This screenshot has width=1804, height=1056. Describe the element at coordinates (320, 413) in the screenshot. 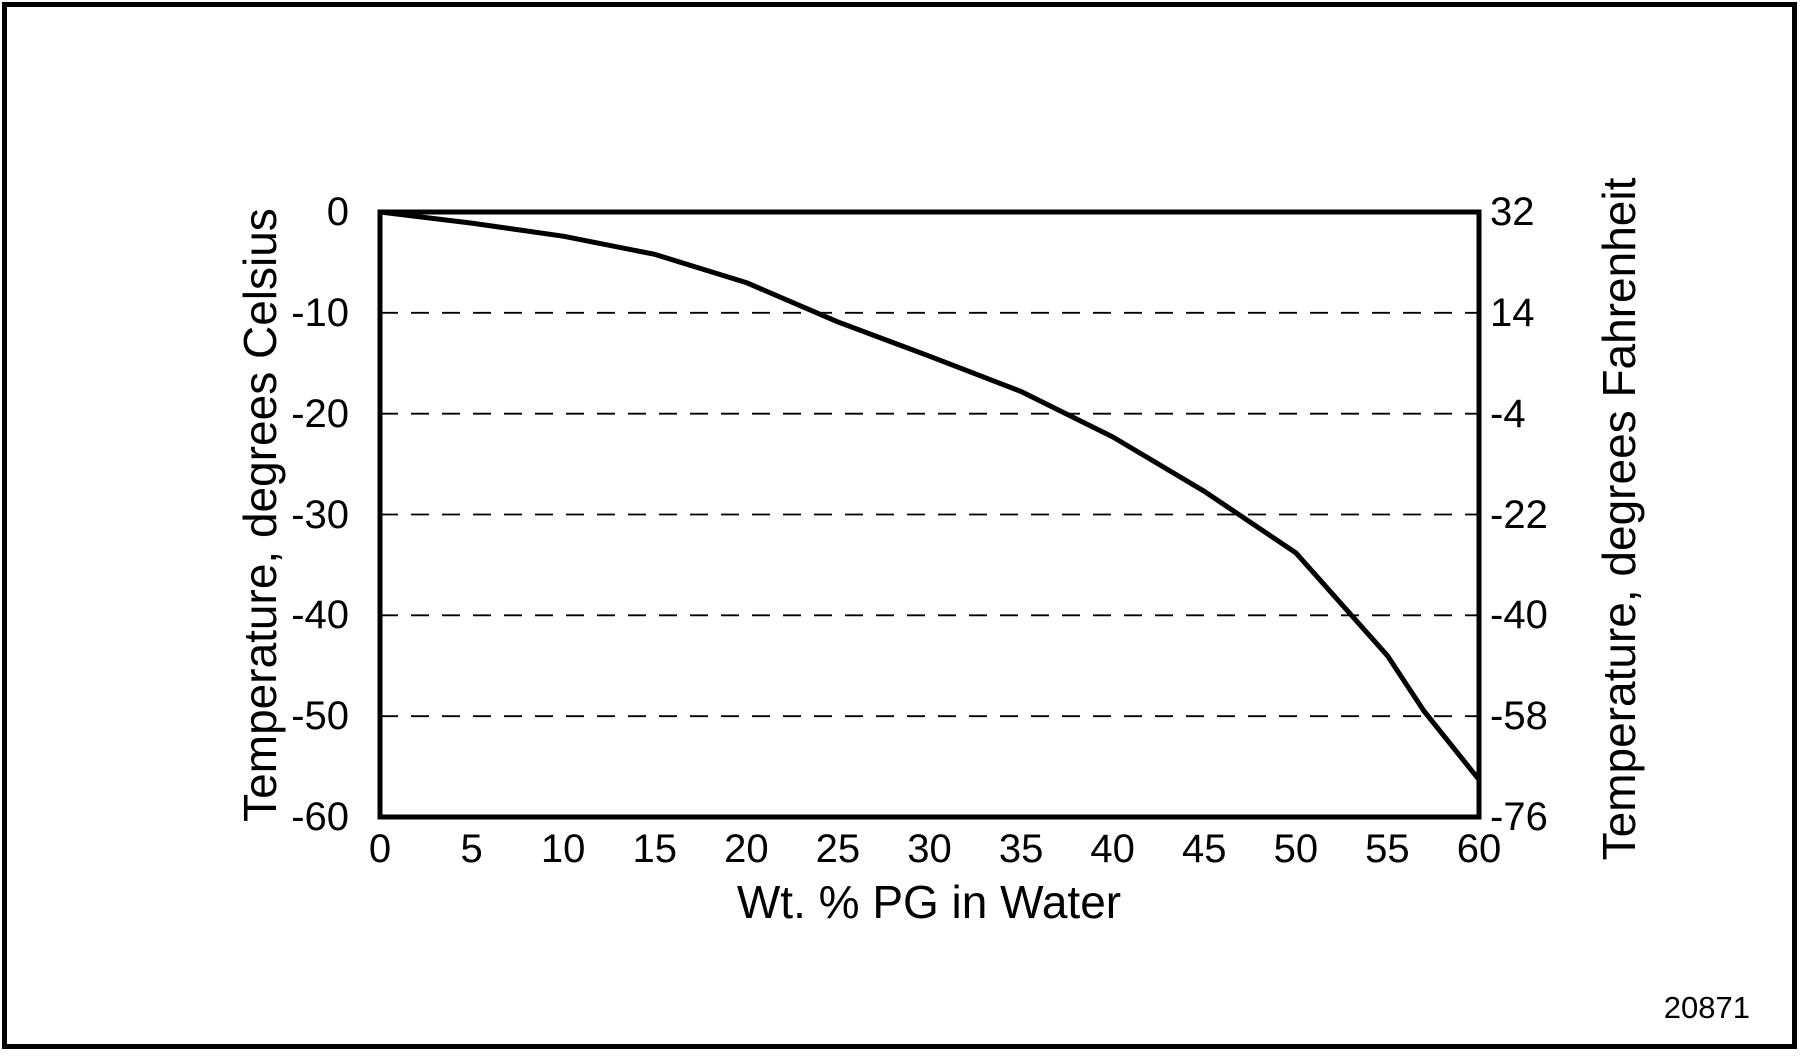

I see `y-left-tick-label: -20` at that location.